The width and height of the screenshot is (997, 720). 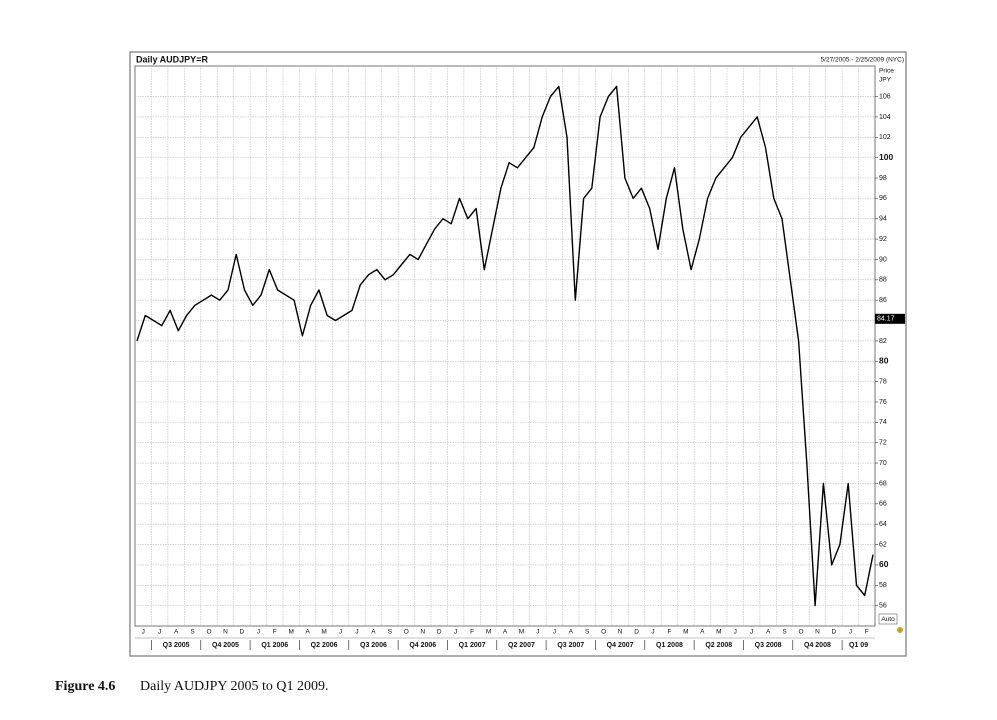 I want to click on quarter-label: Q4 2008, so click(x=817, y=645).